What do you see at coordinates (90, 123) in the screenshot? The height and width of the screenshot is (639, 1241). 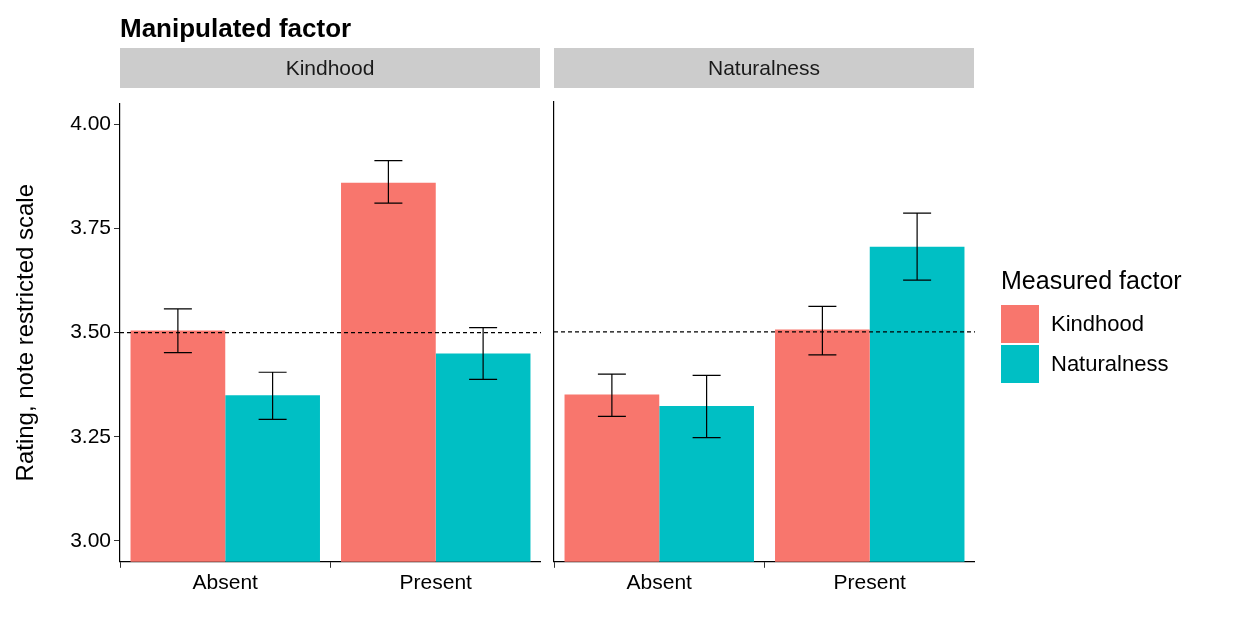 I see `y-tick-label: 4.00` at bounding box center [90, 123].